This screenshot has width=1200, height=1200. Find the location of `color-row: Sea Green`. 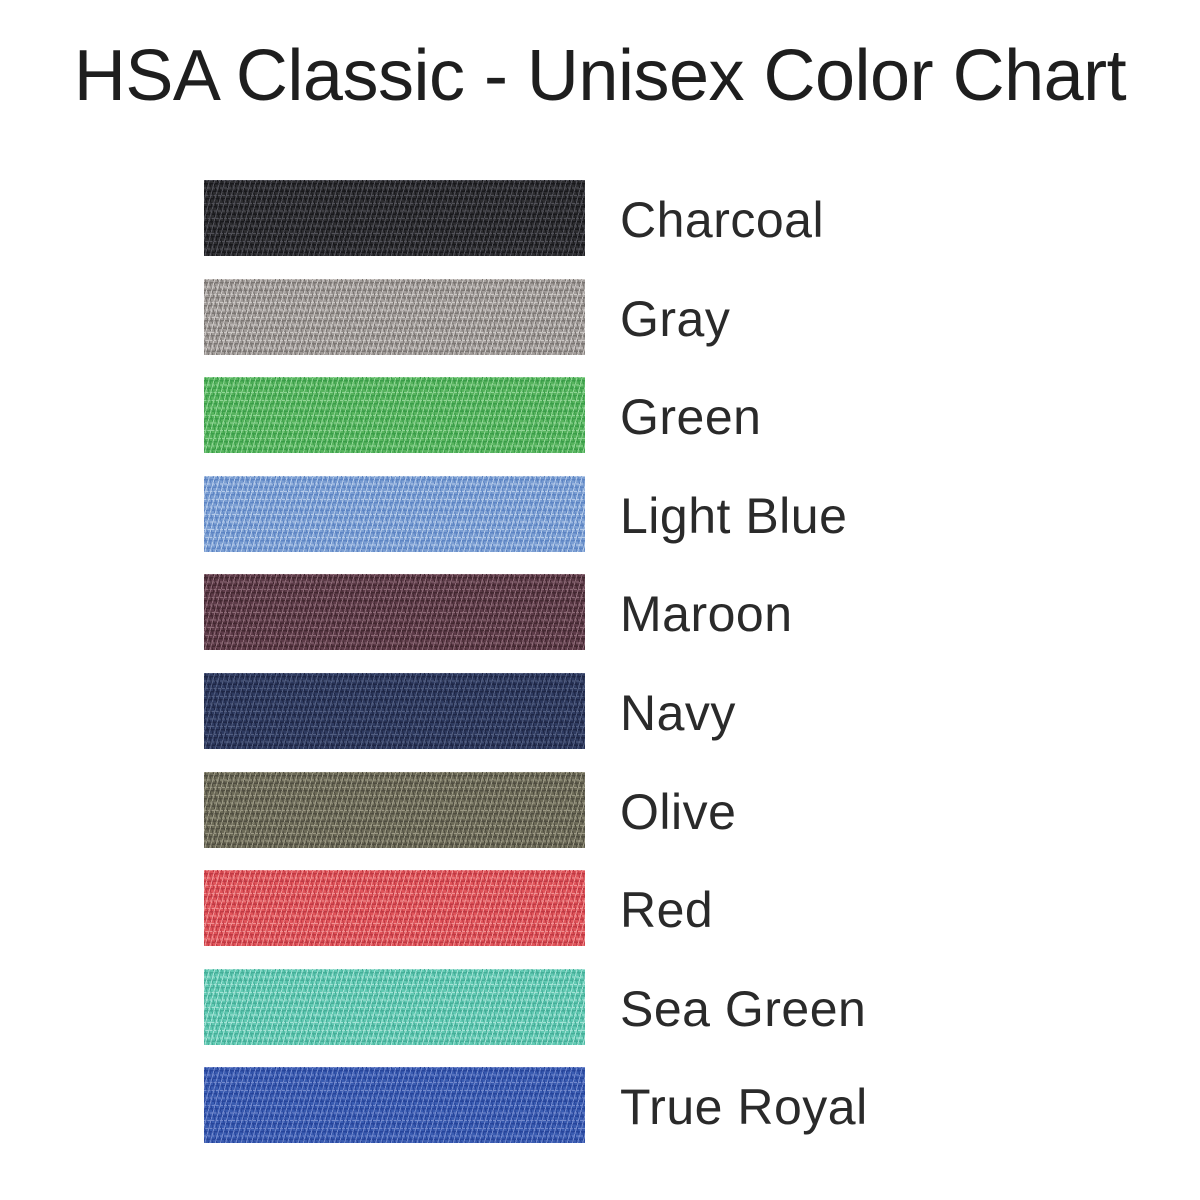

color-row: Sea Green is located at coordinates (536, 1006).